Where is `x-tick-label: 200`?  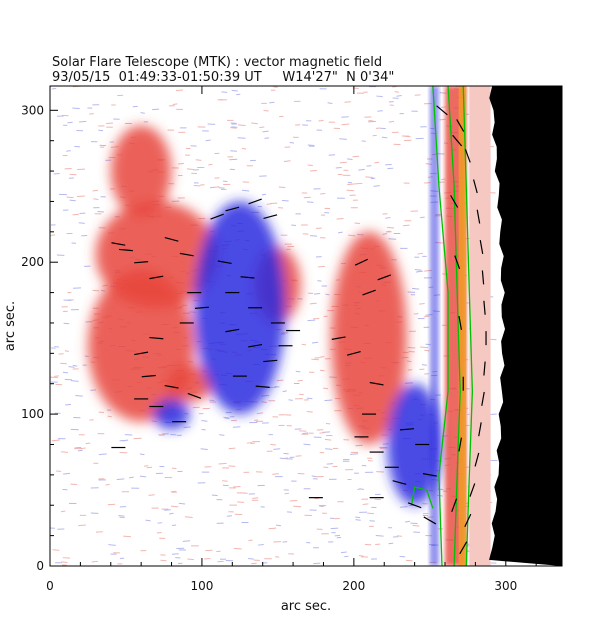 x-tick-label: 200 is located at coordinates (353, 586).